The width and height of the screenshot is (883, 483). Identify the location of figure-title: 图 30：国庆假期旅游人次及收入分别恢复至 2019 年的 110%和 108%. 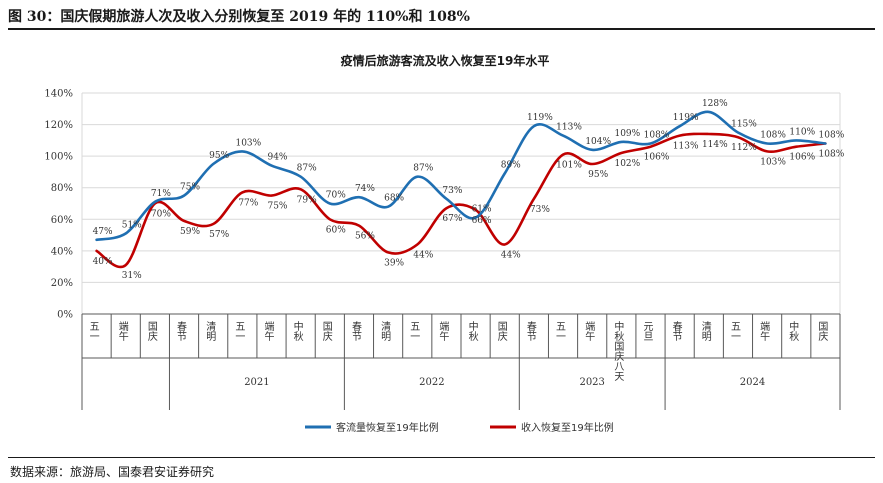
(239, 17).